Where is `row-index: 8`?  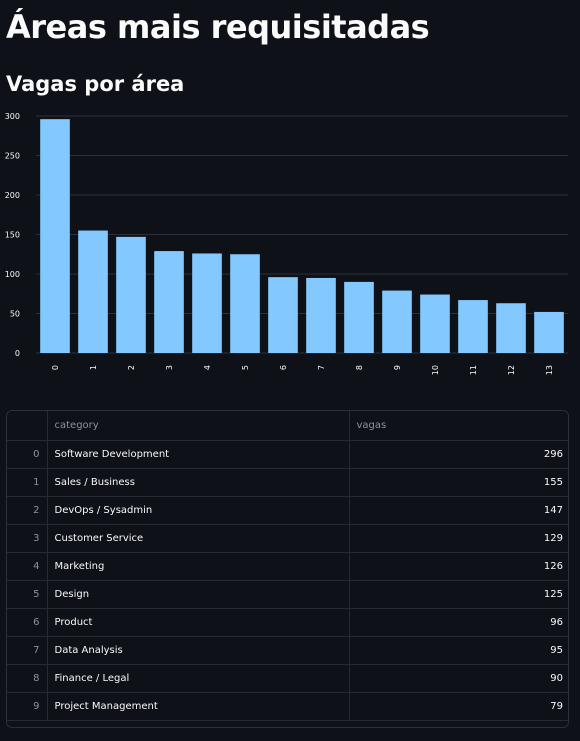
row-index: 8 is located at coordinates (27, 678).